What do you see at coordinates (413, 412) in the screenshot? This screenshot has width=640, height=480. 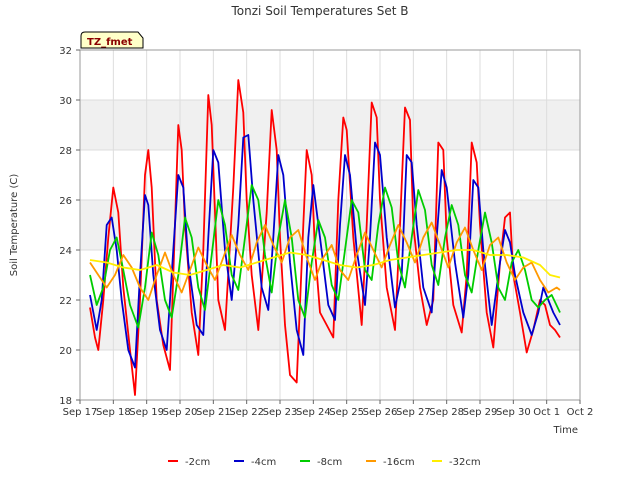 I see `x-tick-label: Sep 27` at bounding box center [413, 412].